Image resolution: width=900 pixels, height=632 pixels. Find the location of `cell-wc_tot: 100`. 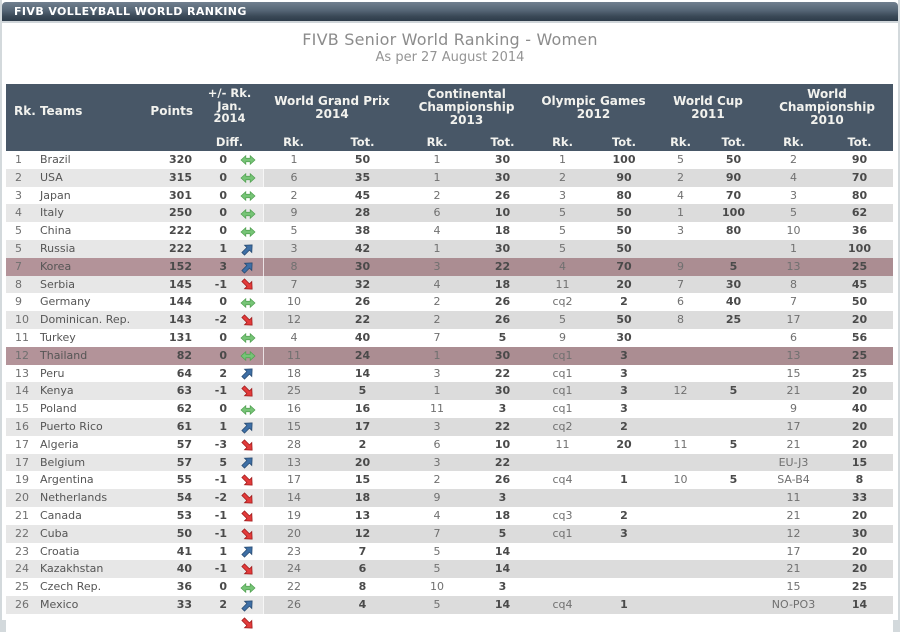

cell-wc_tot: 100 is located at coordinates (733, 213).